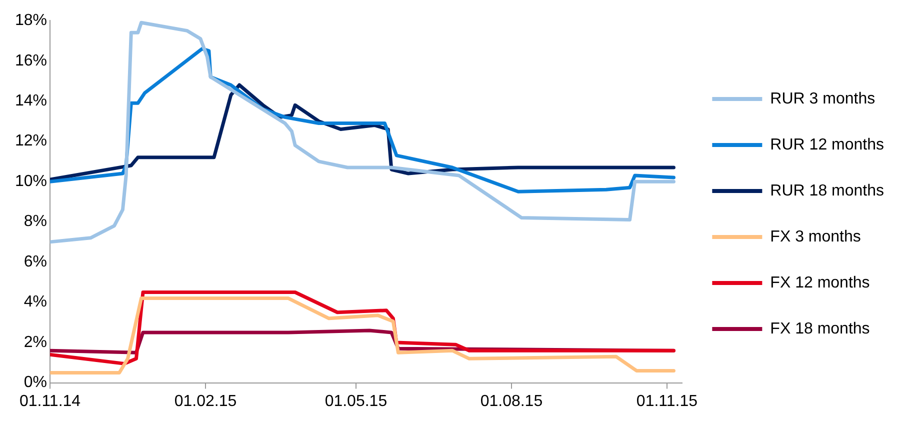  What do you see at coordinates (36, 261) in the screenshot?
I see `y-tick-label: 6%` at bounding box center [36, 261].